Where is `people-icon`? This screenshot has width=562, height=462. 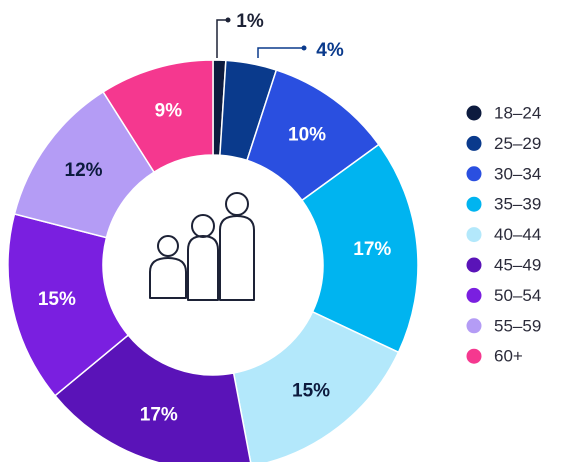
people-icon is located at coordinates (202, 246).